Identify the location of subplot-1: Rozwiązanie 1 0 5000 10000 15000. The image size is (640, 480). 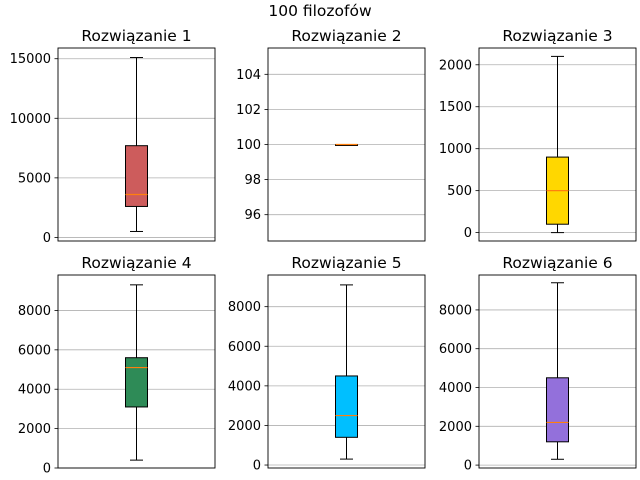
(113, 136).